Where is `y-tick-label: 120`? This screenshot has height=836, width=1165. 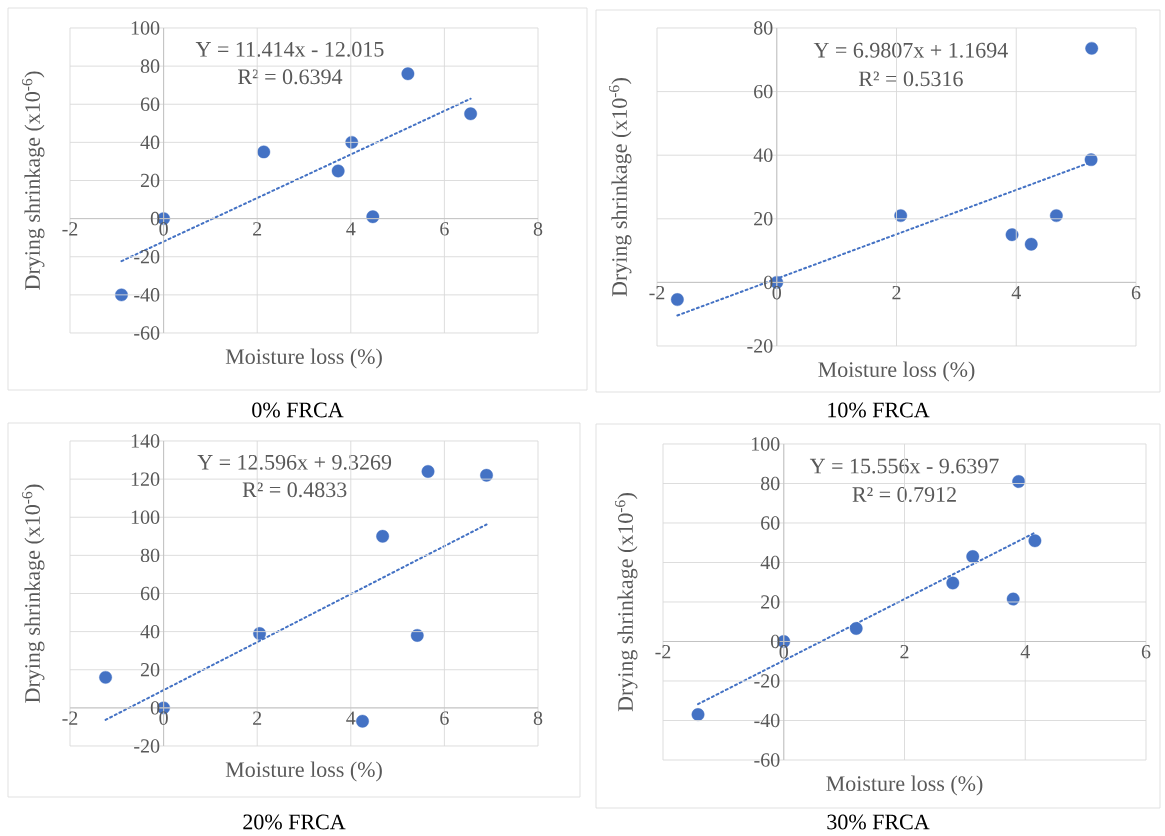
y-tick-label: 120 is located at coordinates (145, 479).